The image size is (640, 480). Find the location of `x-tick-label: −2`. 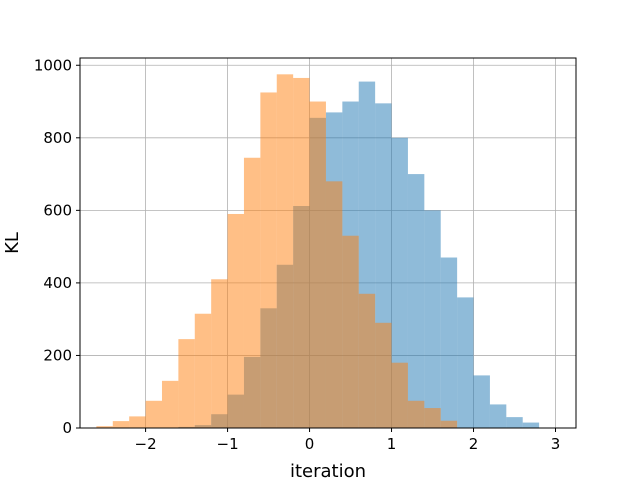

x-tick-label: −2 is located at coordinates (146, 444).